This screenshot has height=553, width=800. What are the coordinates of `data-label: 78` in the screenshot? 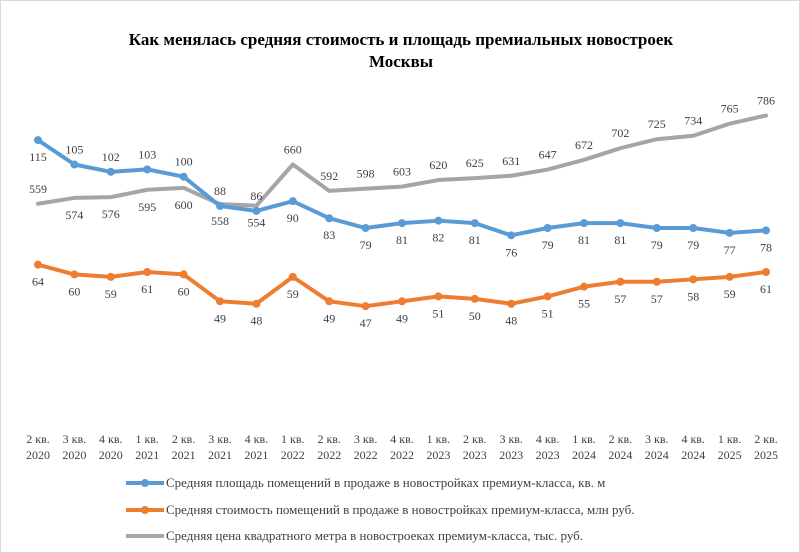 It's located at (766, 247).